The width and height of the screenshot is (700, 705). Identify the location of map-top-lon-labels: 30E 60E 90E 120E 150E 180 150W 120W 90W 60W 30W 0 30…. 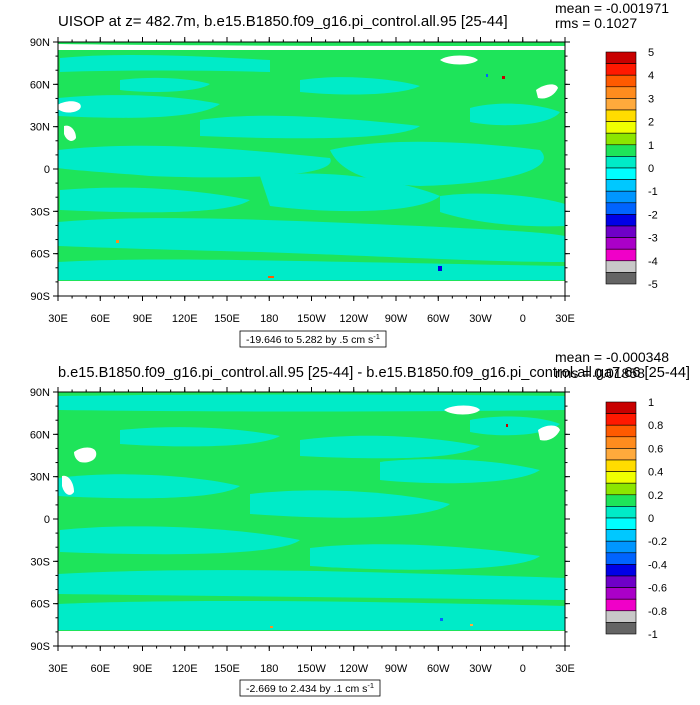
(311, 319).